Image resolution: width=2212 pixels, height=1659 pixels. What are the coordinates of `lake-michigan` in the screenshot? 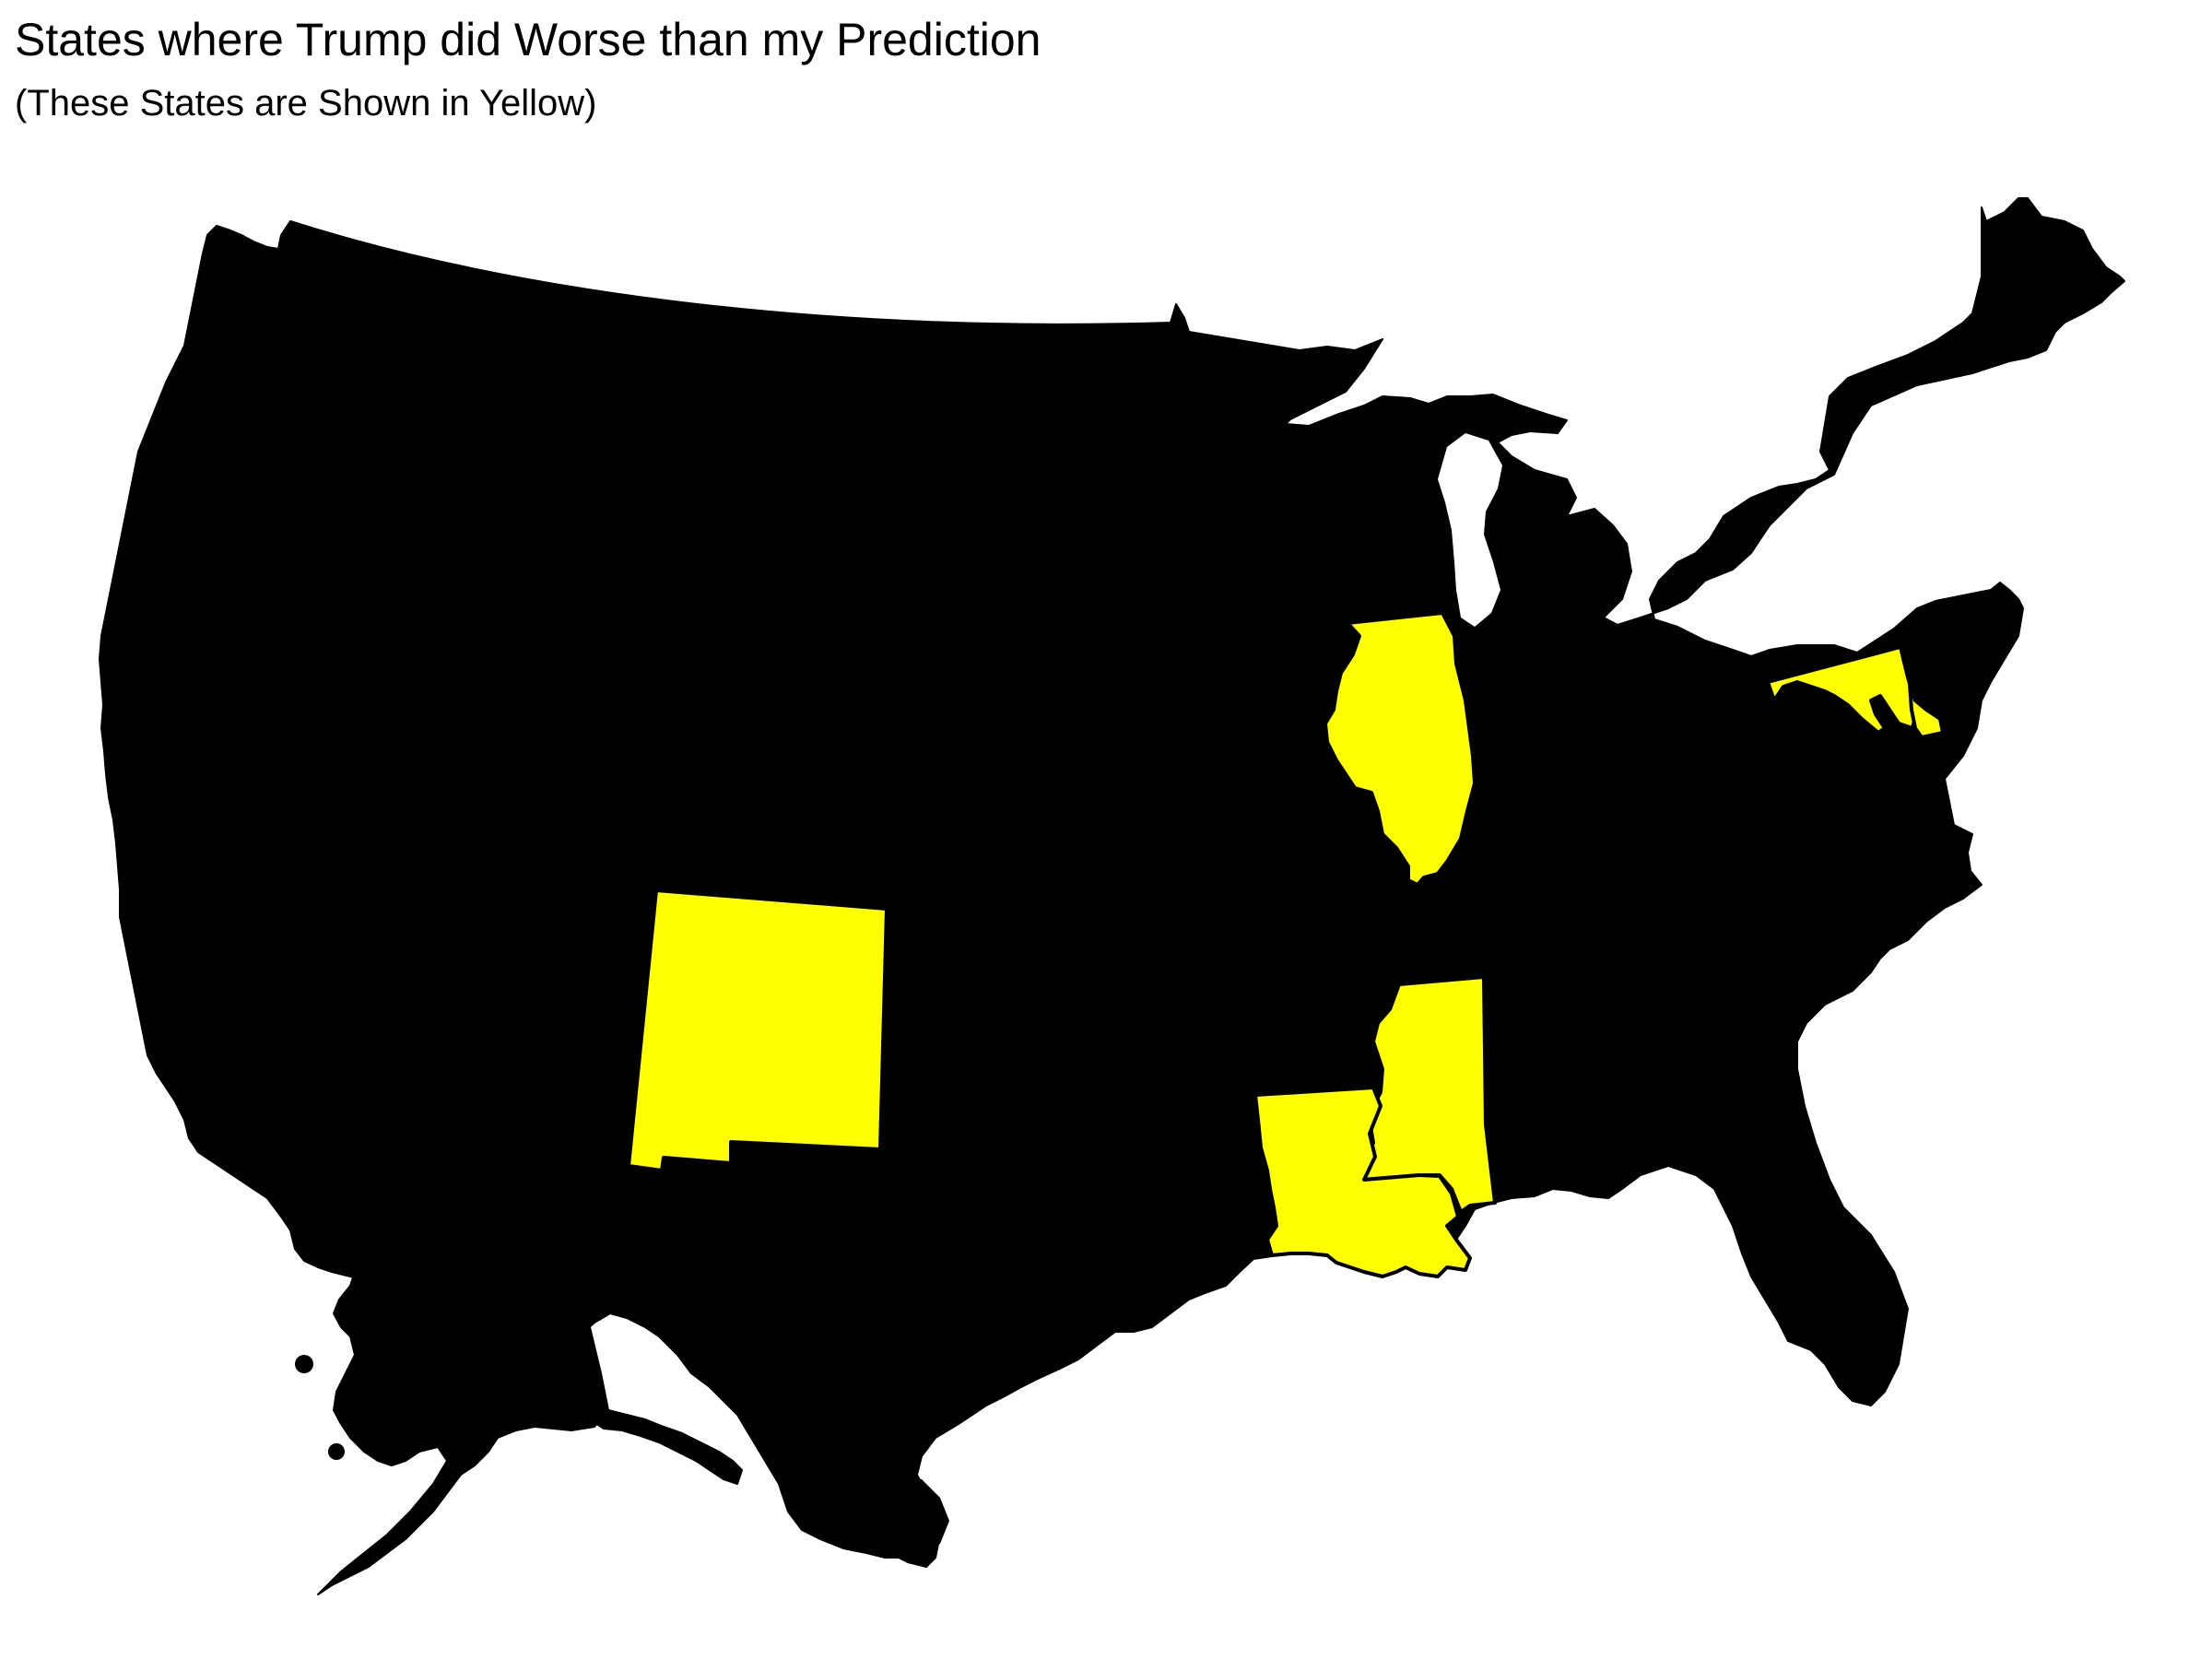 It's located at (1470, 530).